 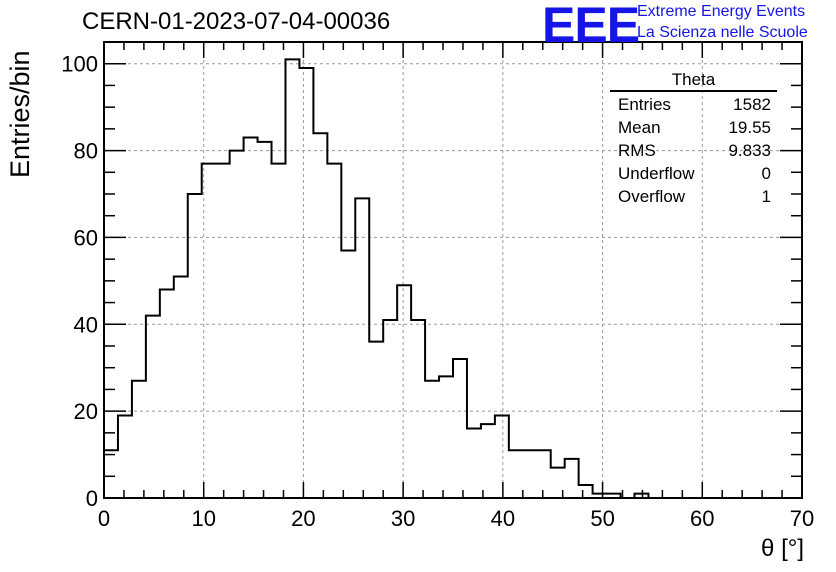 I want to click on y-axis-label: Entries/bin, so click(x=20, y=114).